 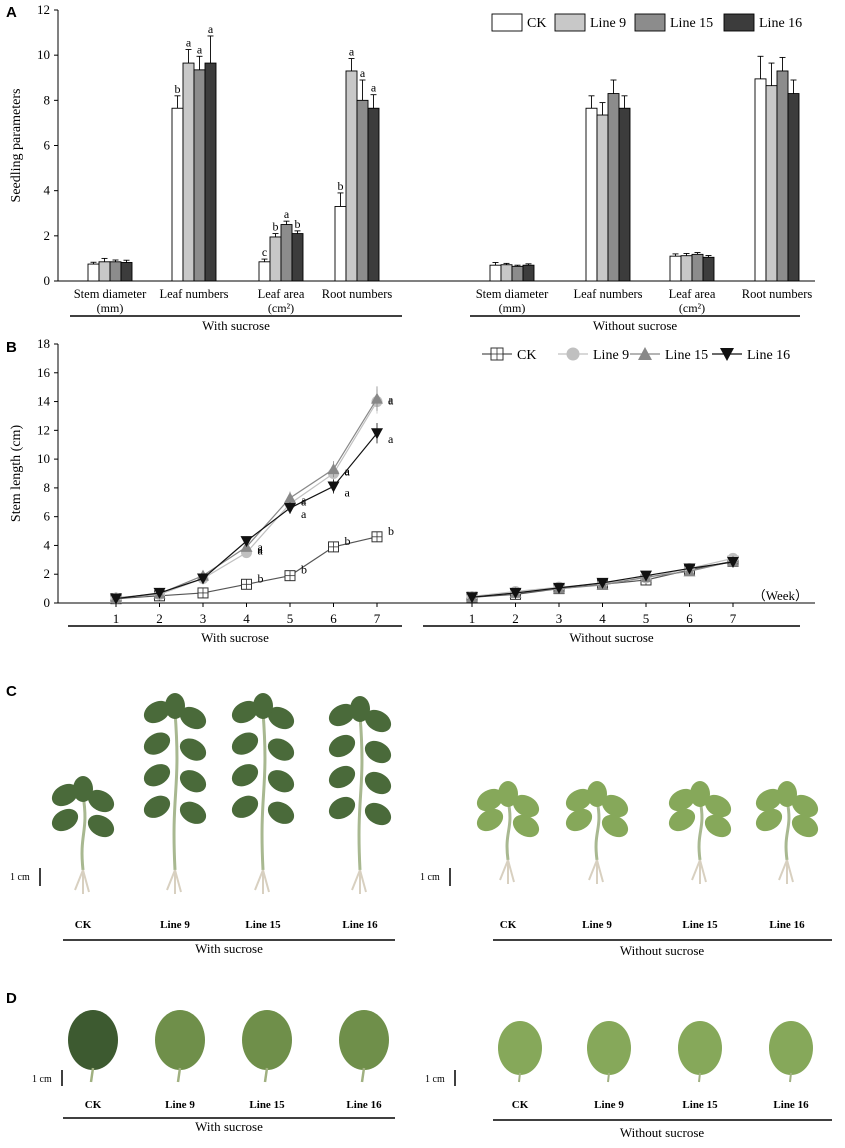 What do you see at coordinates (692, 308) in the screenshot?
I see `category-unit: (cm²)` at bounding box center [692, 308].